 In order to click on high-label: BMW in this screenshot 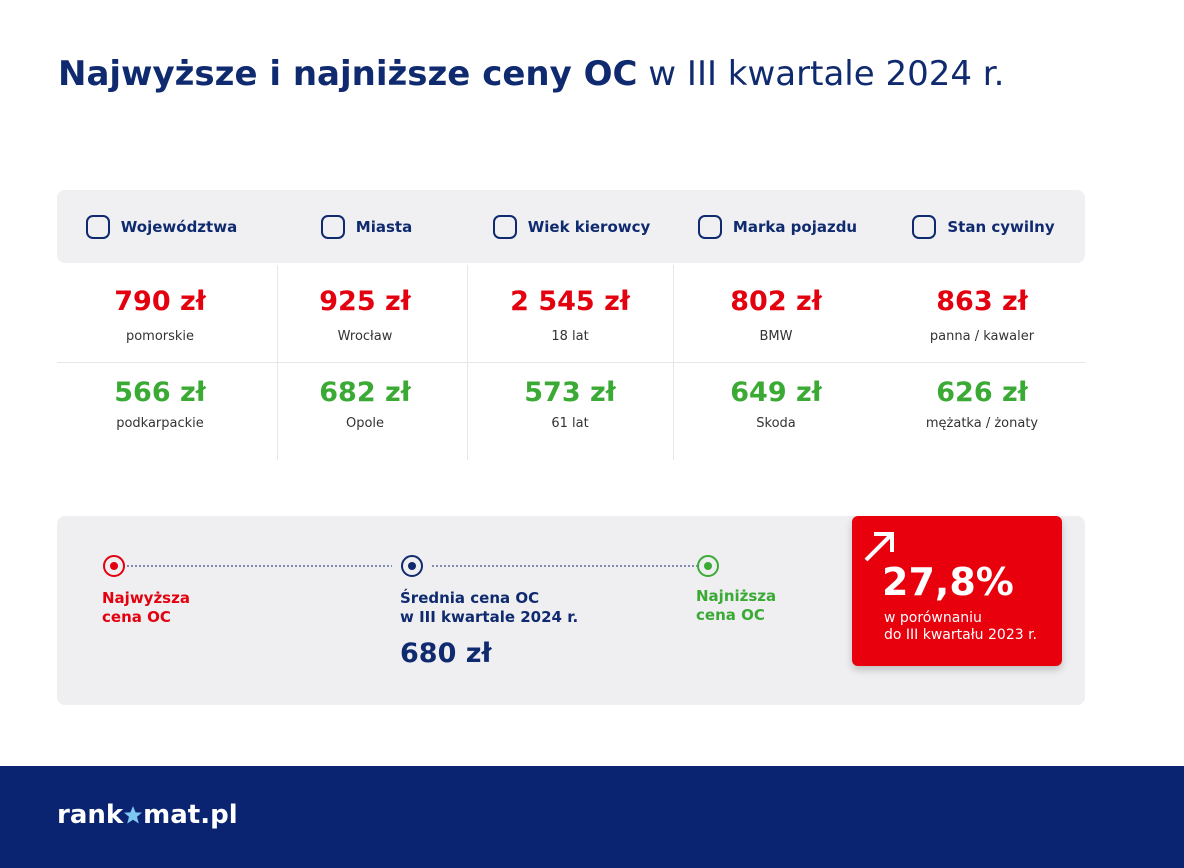, I will do `click(776, 336)`.